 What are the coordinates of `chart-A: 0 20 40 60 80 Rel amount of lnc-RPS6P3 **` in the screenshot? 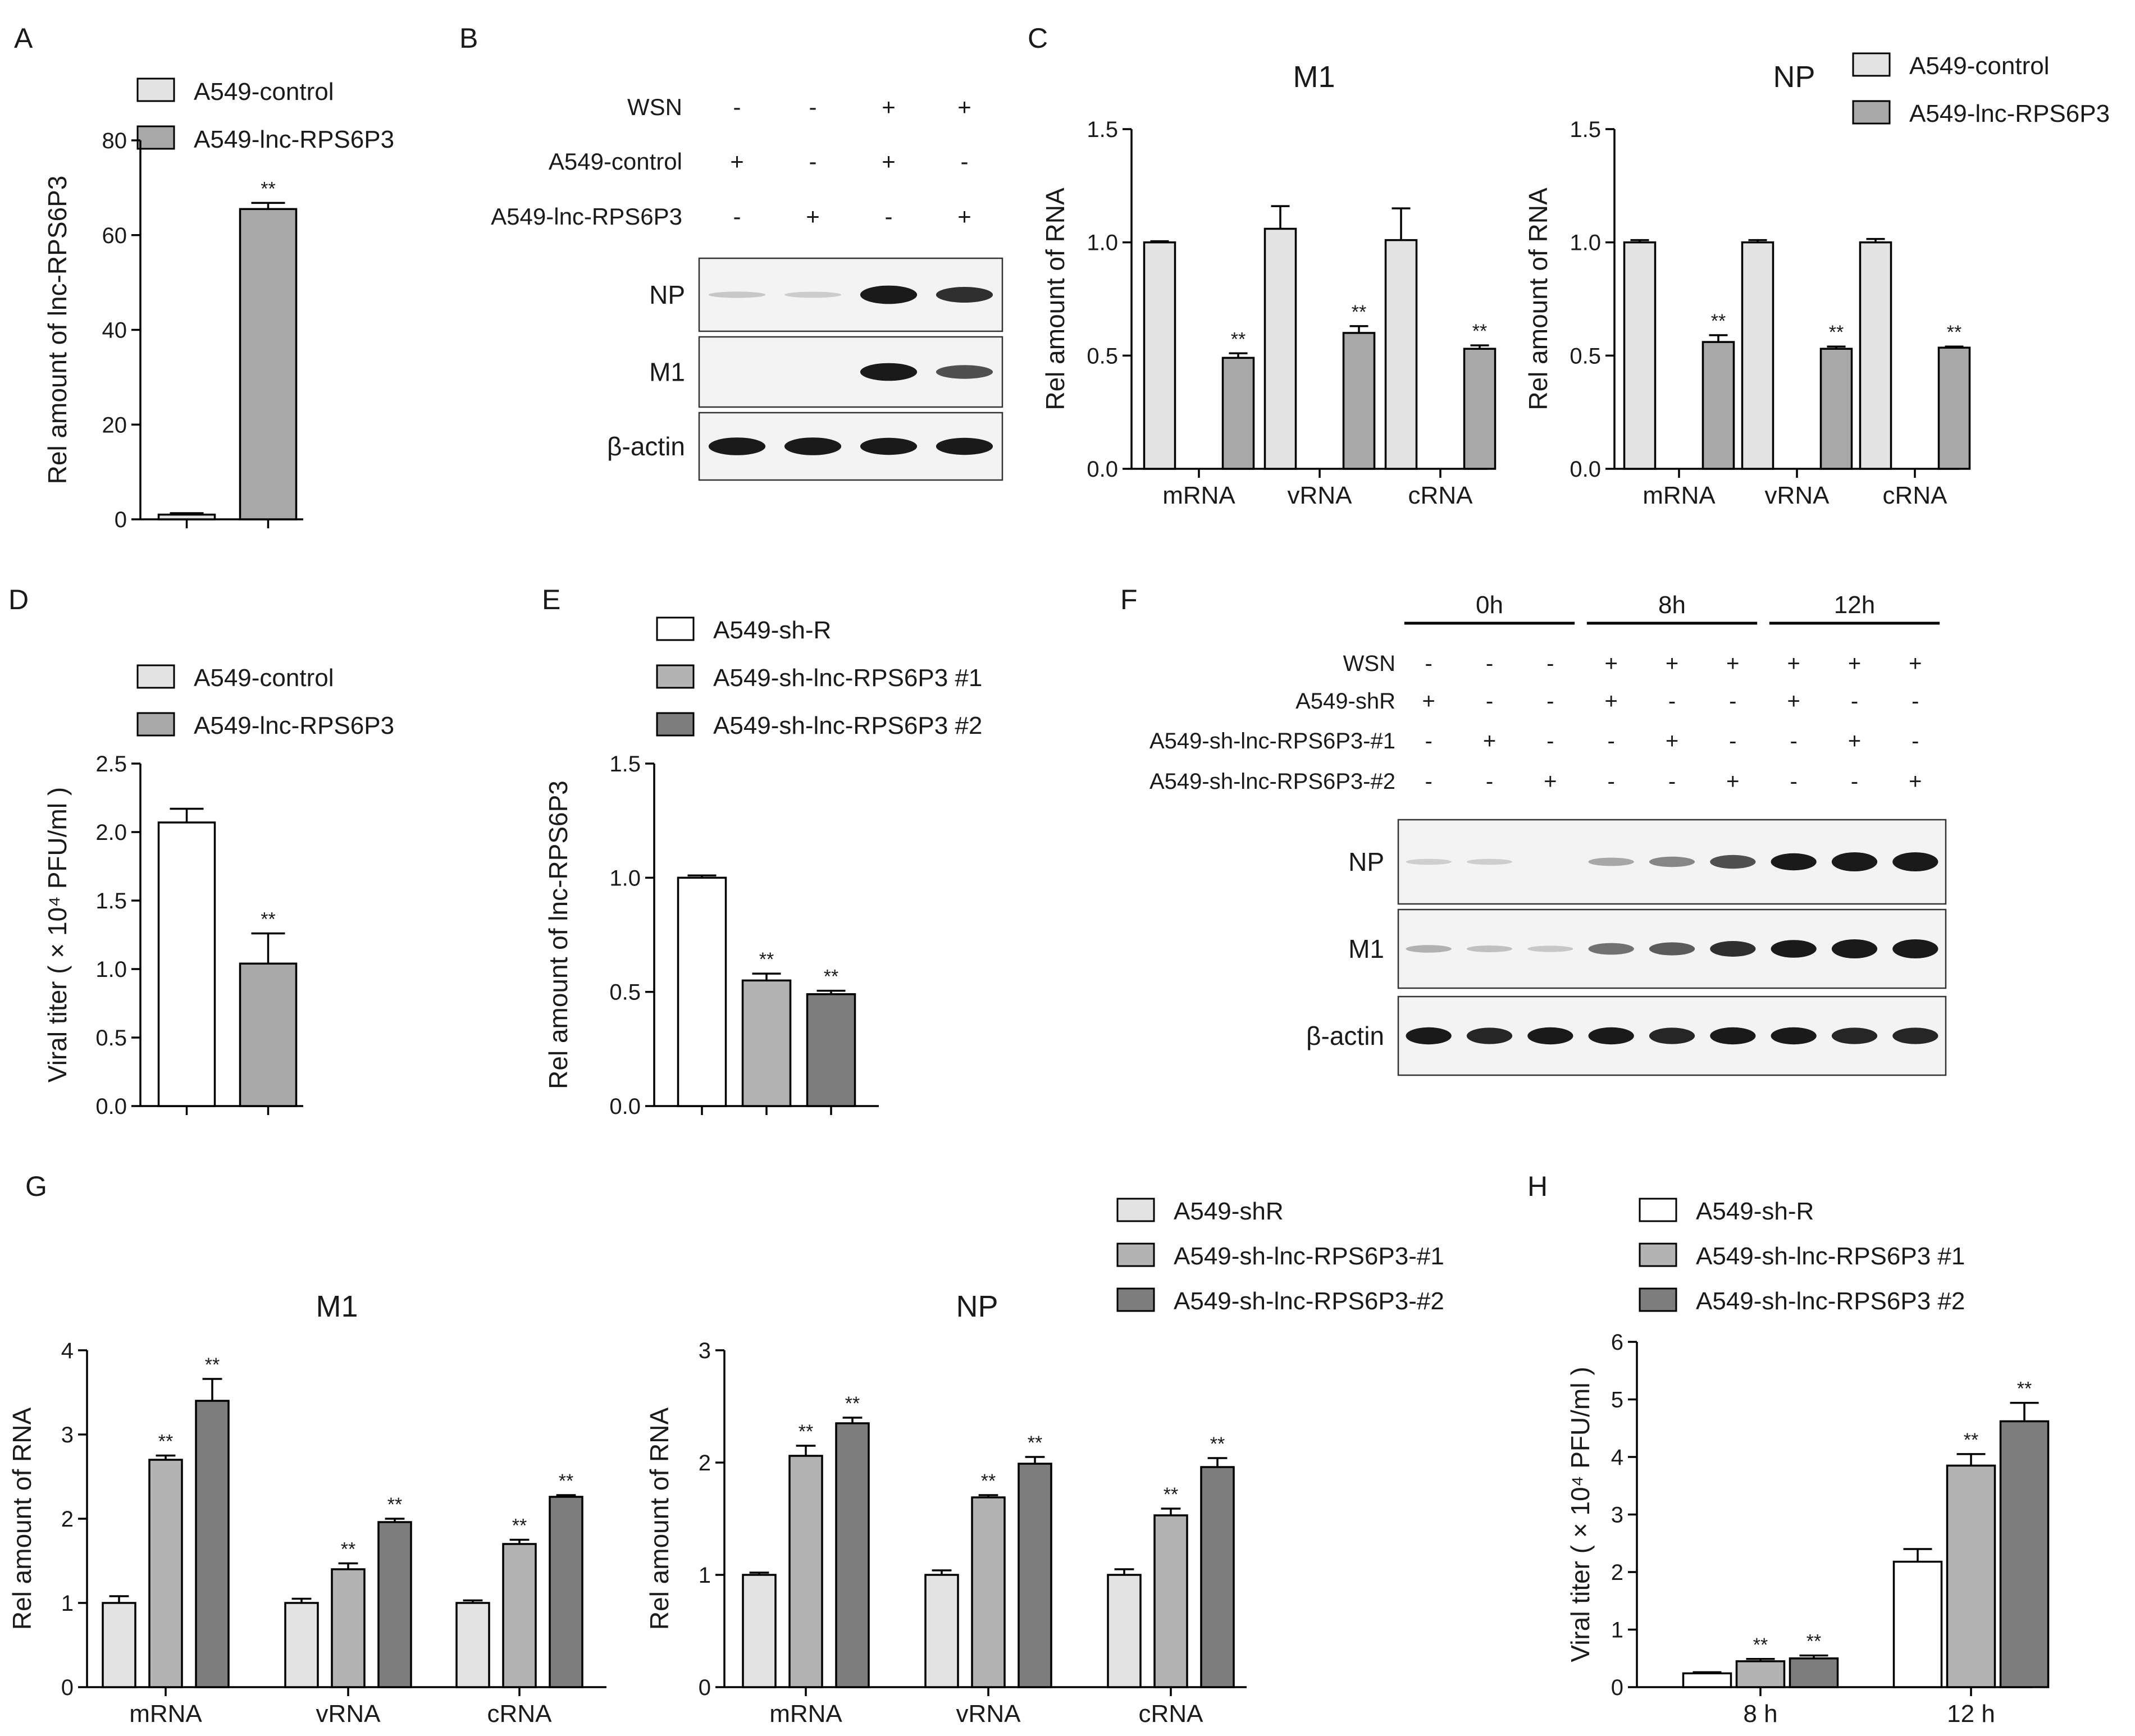 It's located at (173, 330).